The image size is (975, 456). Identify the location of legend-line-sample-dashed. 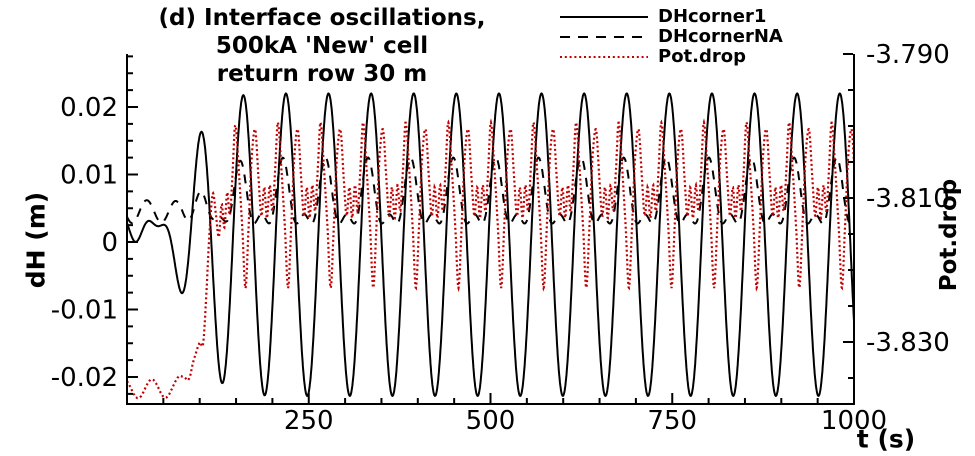
(604, 37).